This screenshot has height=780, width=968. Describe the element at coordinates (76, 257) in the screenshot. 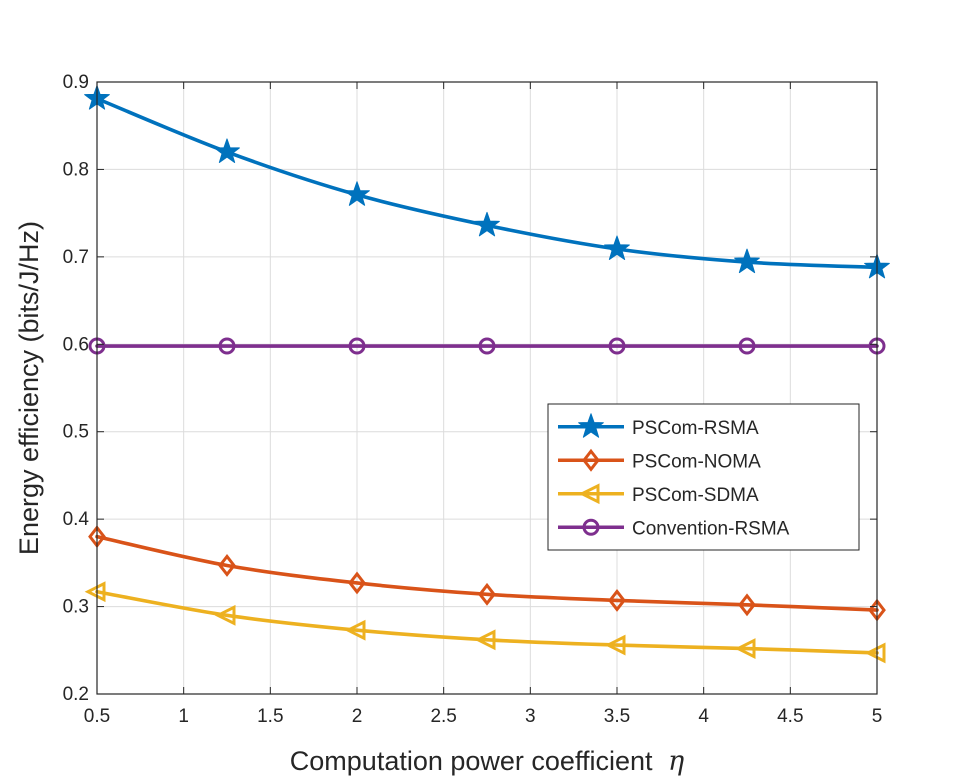

I see `y-tick-label: 0.7` at that location.